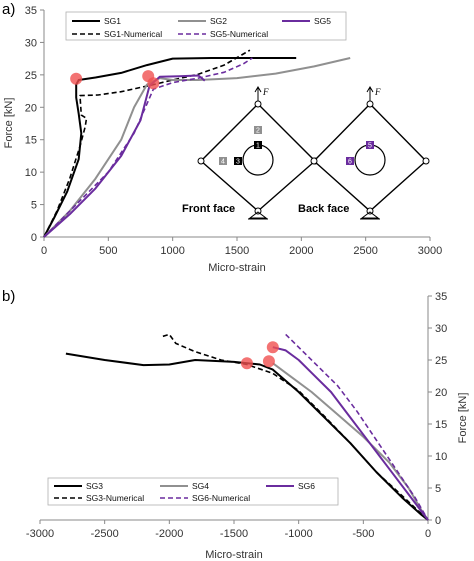 The height and width of the screenshot is (561, 474). What do you see at coordinates (306, 486) in the screenshot?
I see `legend-entry-sg6: SG6` at bounding box center [306, 486].